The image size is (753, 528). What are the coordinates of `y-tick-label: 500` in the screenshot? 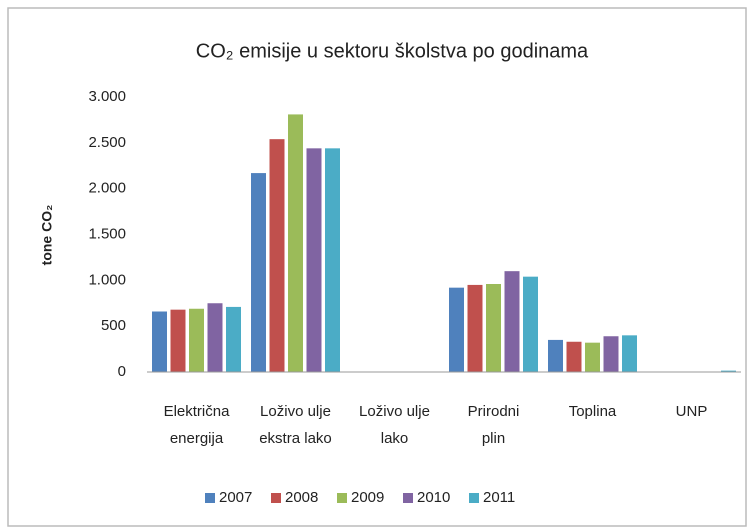 It's located at (113, 325).